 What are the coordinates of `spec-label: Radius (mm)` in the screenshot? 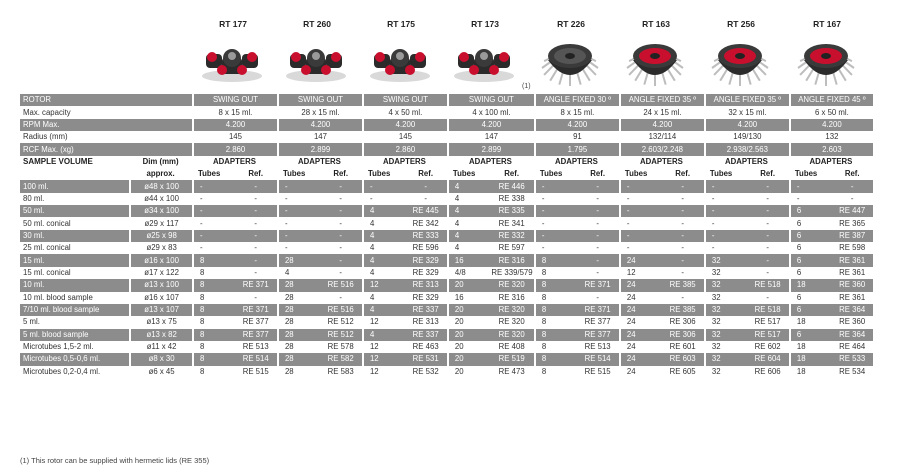 It's located at (75, 137).